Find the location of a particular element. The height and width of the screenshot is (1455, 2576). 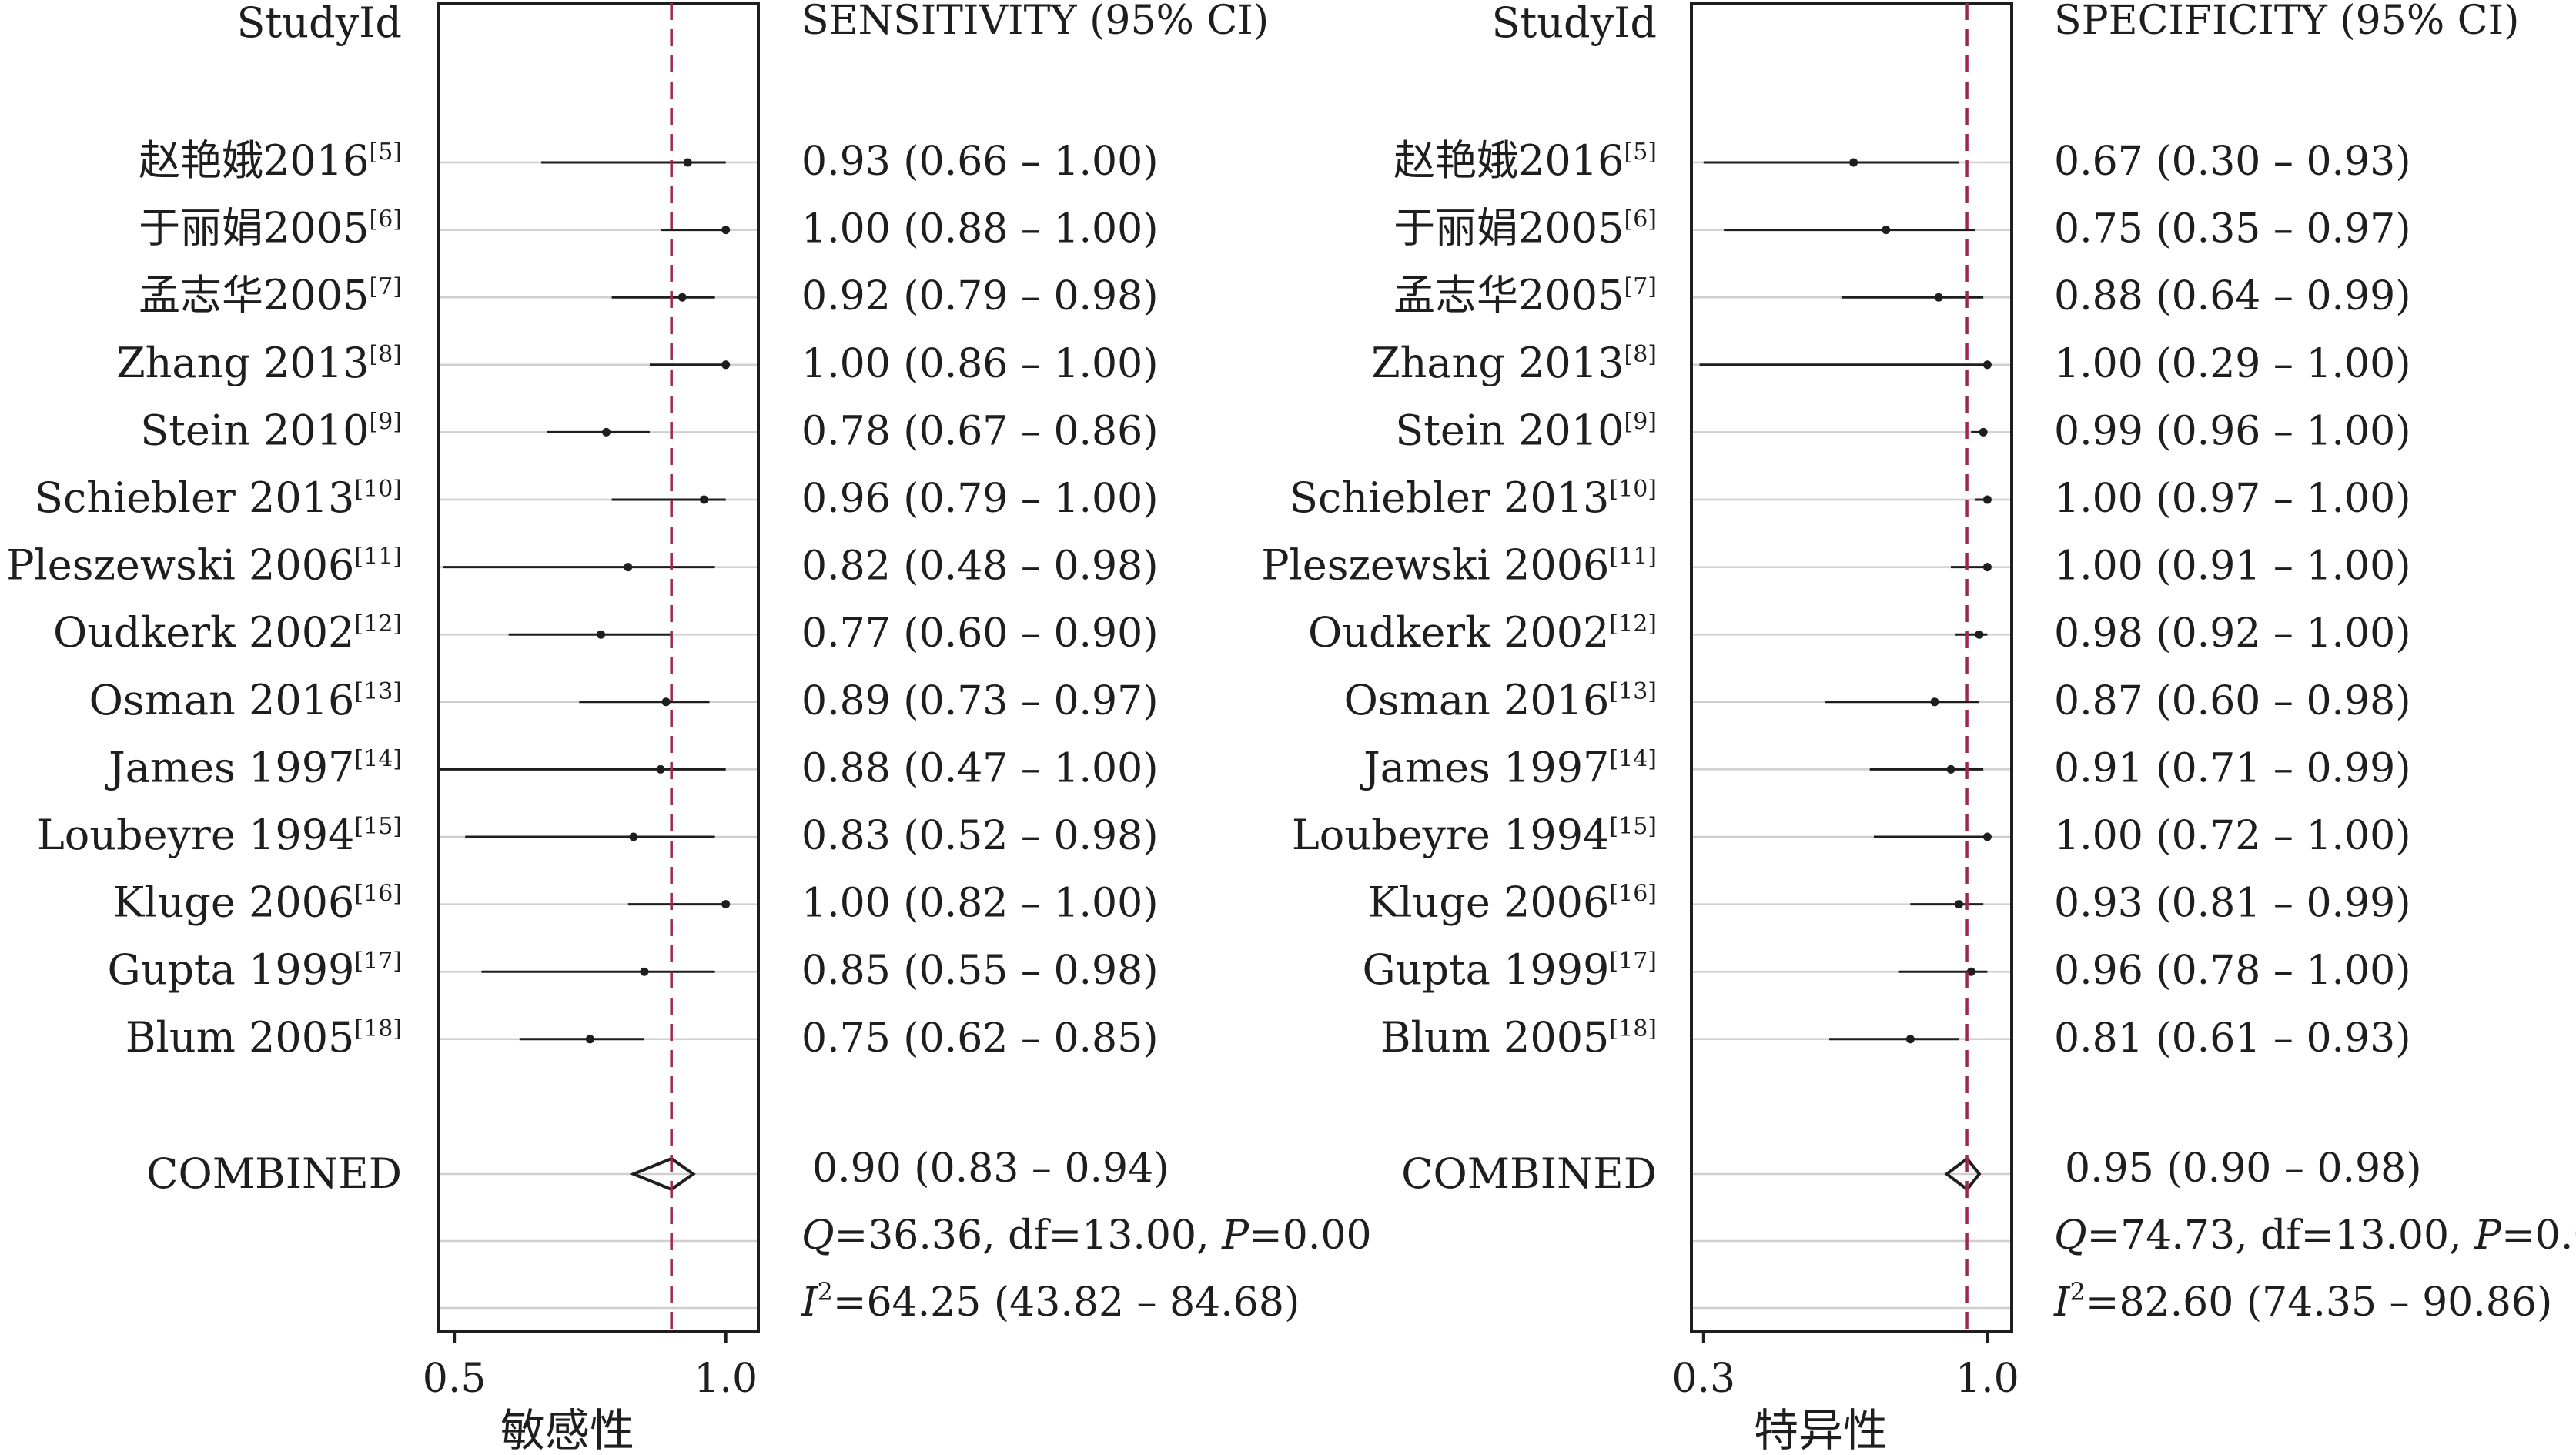

study-estimate-text: 1.00 (0.82 – 1.00) is located at coordinates (980, 904).